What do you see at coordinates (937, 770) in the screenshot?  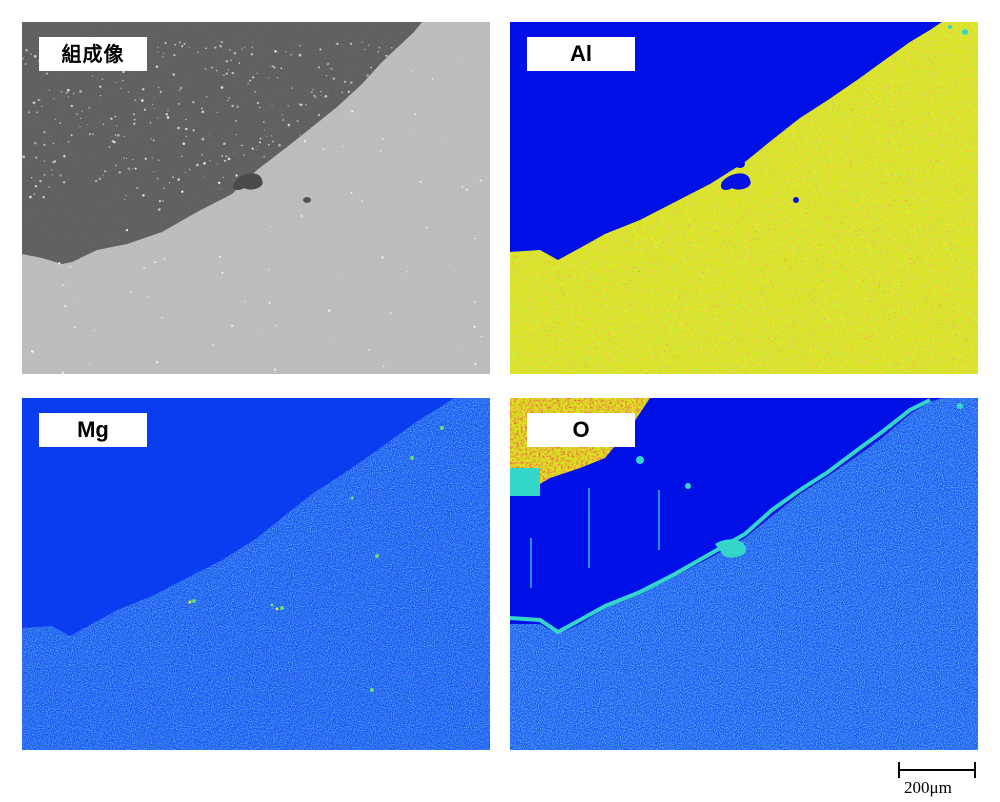 I see `scale-bar-line` at bounding box center [937, 770].